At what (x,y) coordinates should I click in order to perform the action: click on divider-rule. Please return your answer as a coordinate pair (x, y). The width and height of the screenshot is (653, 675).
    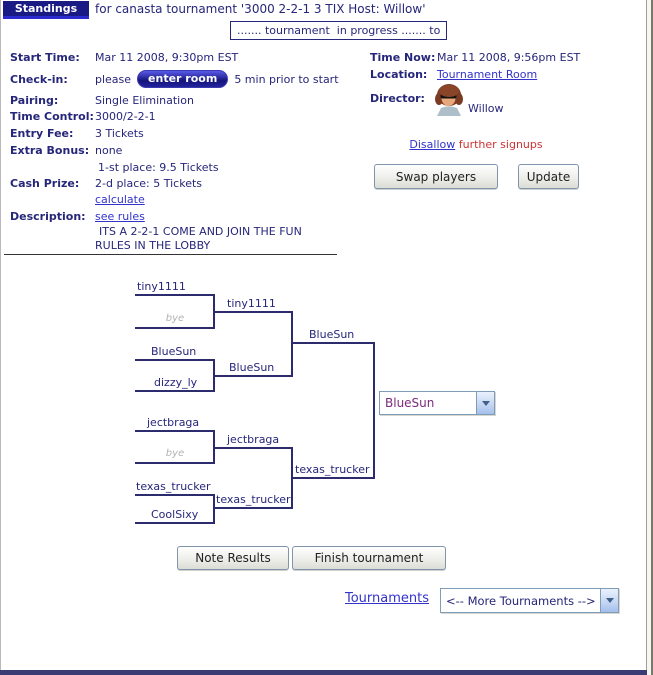
    Looking at the image, I should click on (170, 254).